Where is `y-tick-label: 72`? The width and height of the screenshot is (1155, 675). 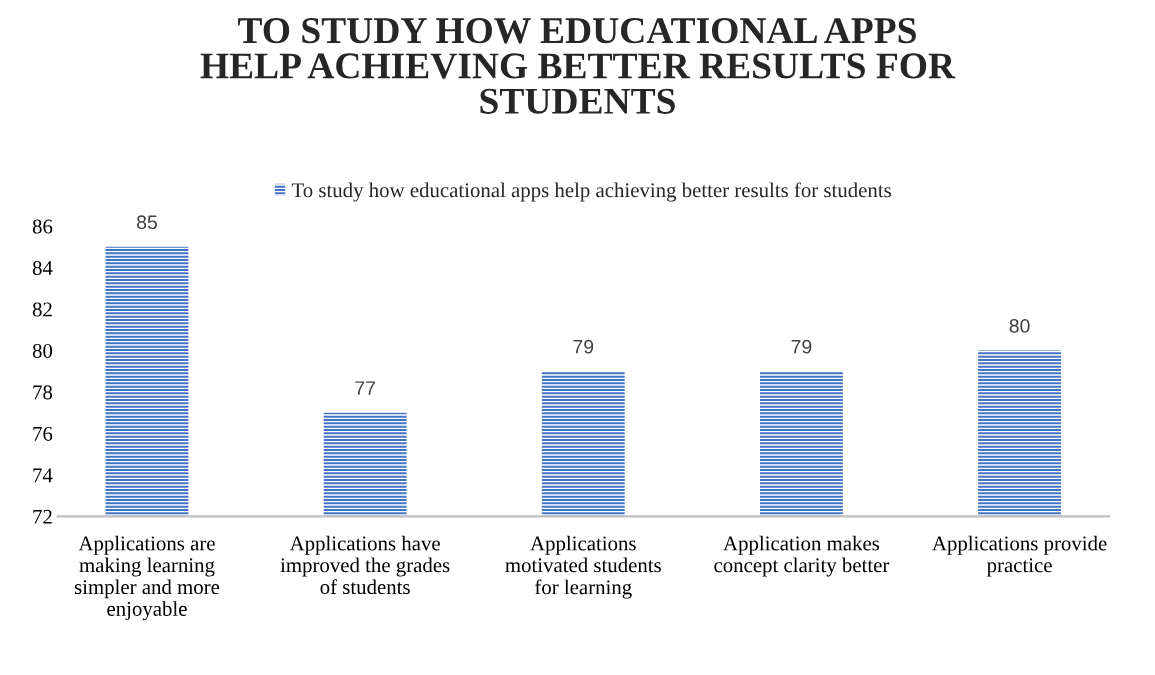 y-tick-label: 72 is located at coordinates (42, 516).